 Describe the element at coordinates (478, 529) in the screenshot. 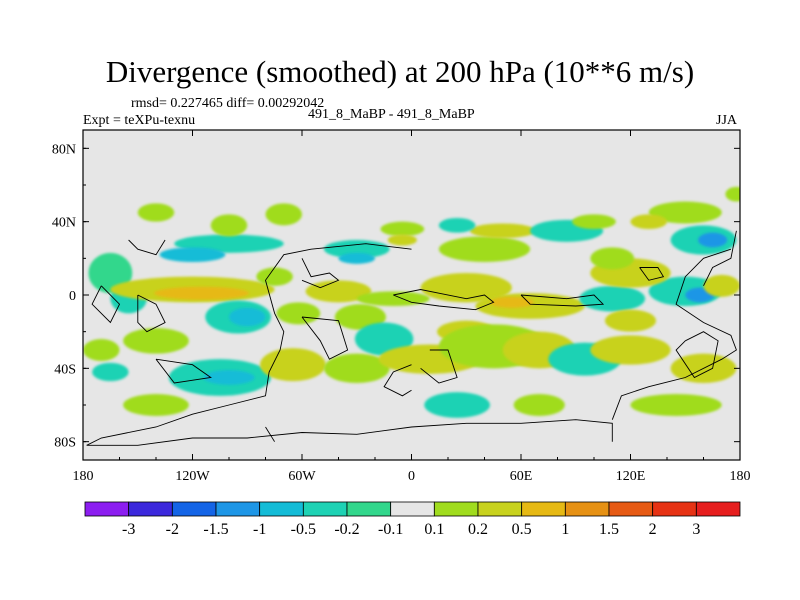

I see `colorbar-label-8: 0.2` at that location.